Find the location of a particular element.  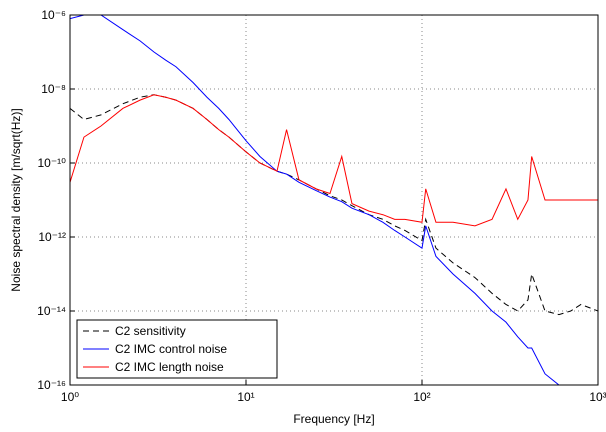

y-tick-label: 10⁻¹⁶ is located at coordinates (51, 385).